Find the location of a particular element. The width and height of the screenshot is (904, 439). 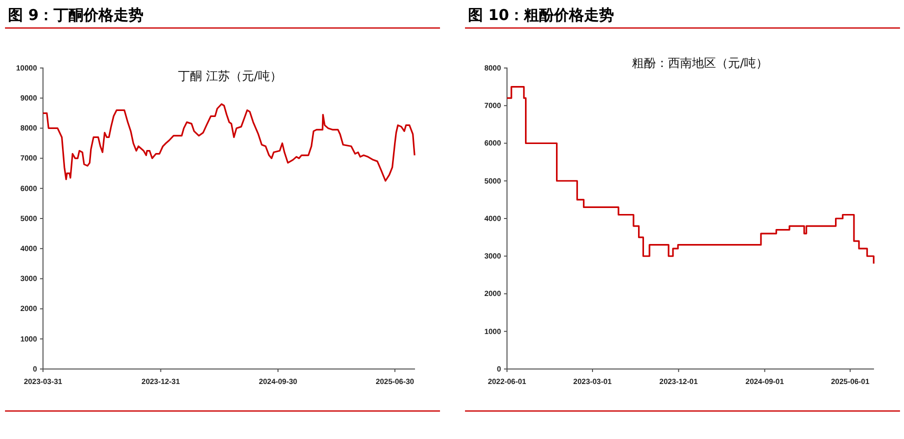

annotation: 粗酚：西南地区（元/吨） is located at coordinates (700, 63).